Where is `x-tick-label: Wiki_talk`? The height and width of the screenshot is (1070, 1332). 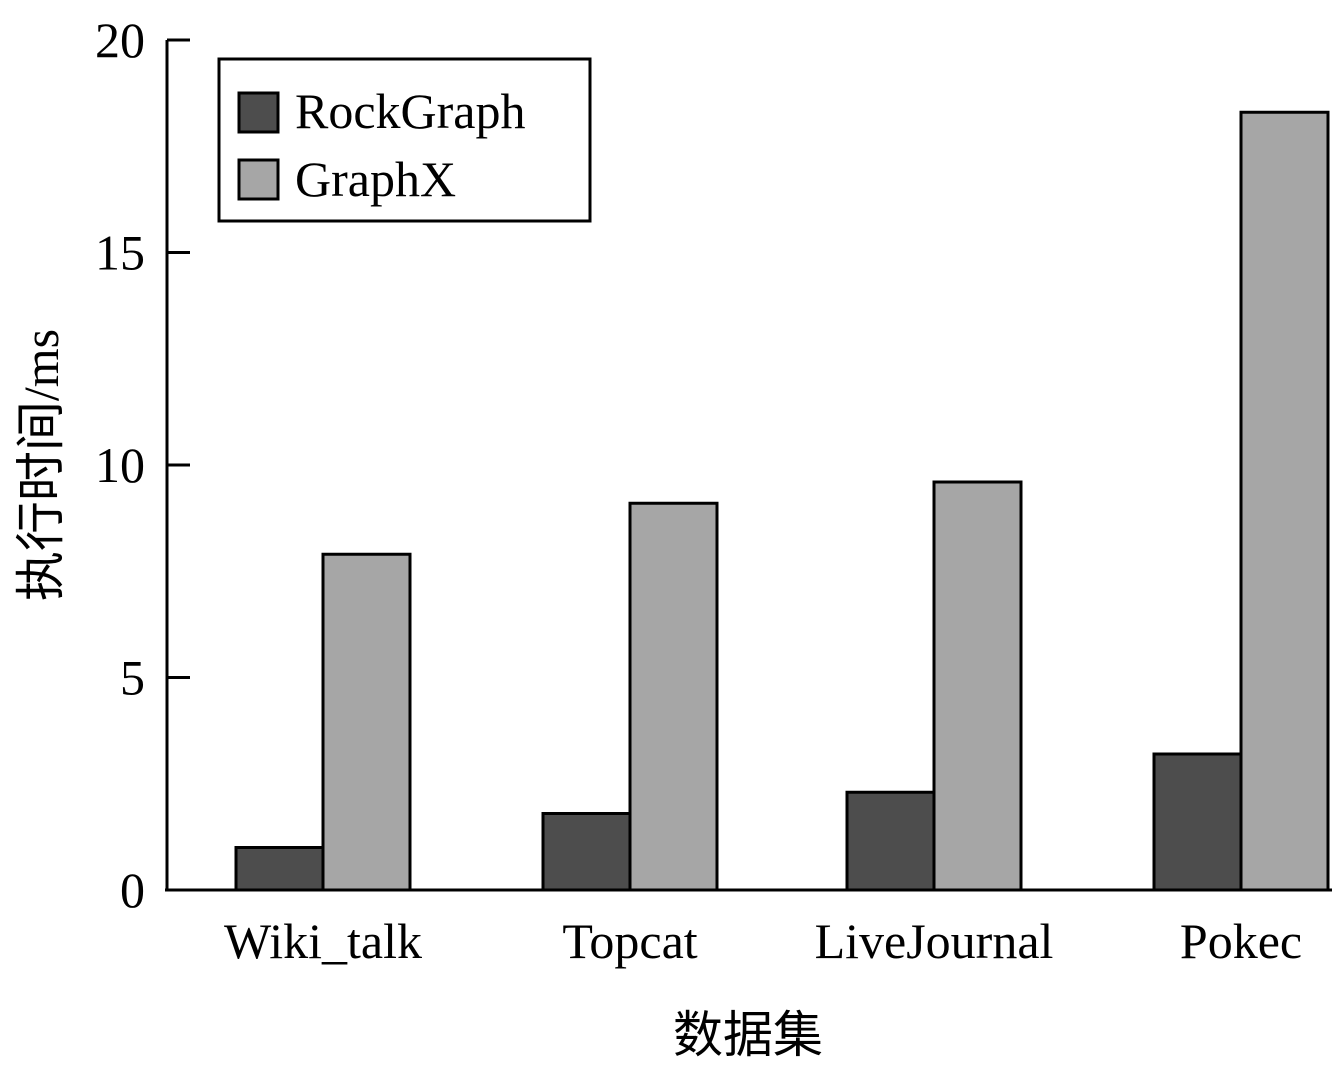
x-tick-label: Wiki_talk is located at coordinates (323, 941).